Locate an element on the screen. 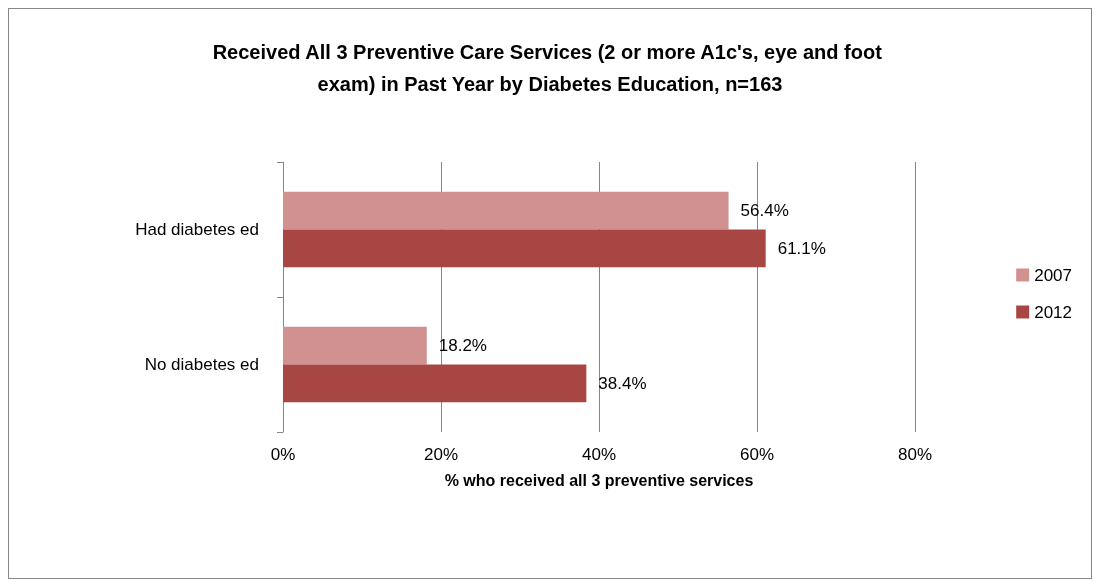  x-tick-label: 60% is located at coordinates (757, 454).